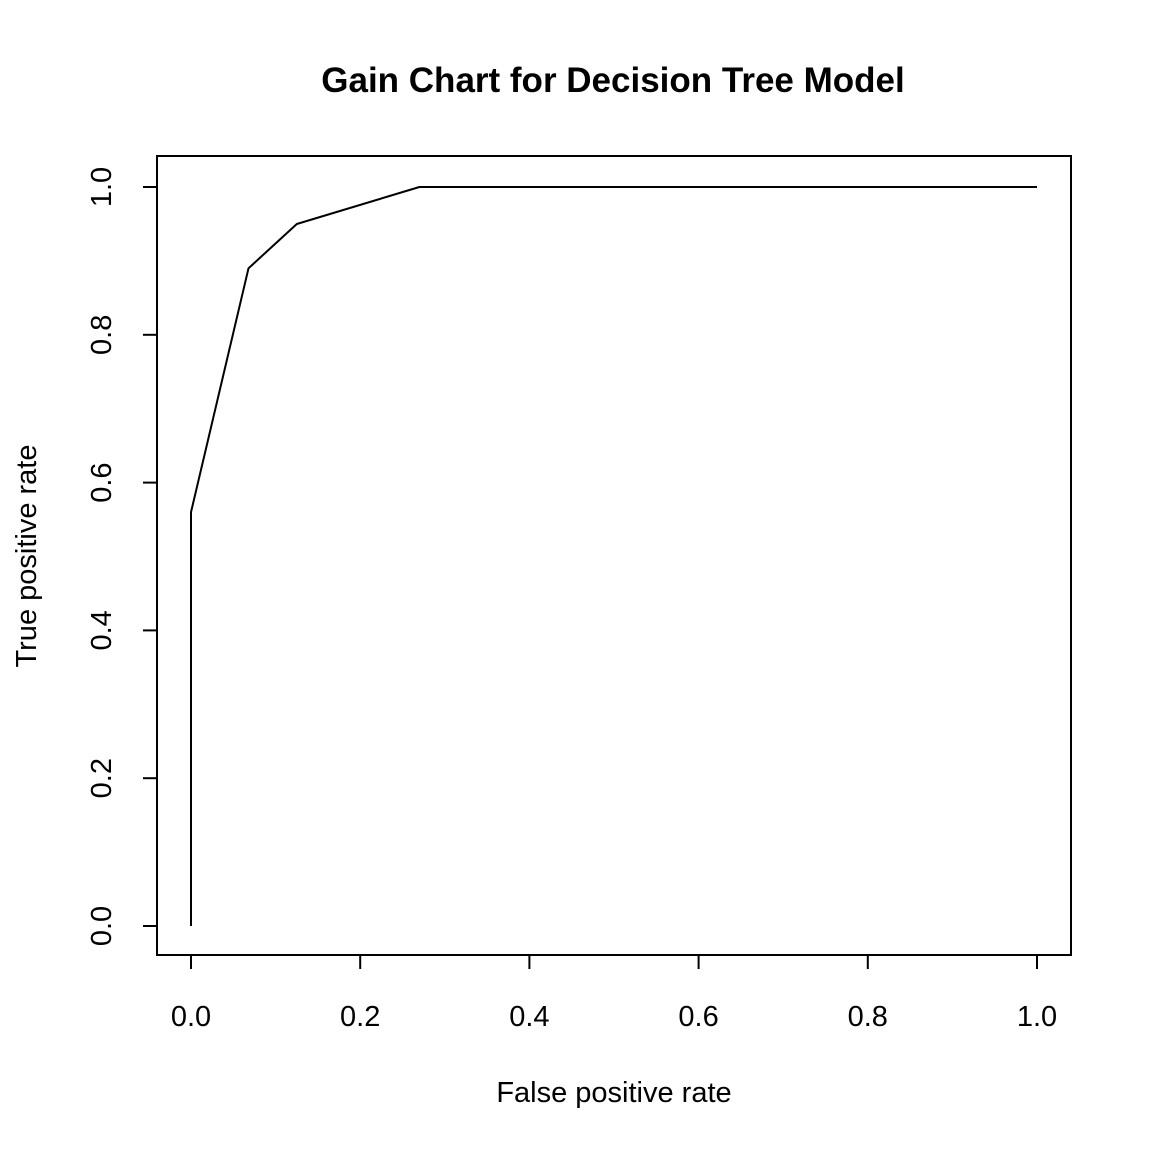 The height and width of the screenshot is (1157, 1152). What do you see at coordinates (614, 993) in the screenshot?
I see `x-axis: 0.0 0.2 0.4 0.6 0.8 1.0` at bounding box center [614, 993].